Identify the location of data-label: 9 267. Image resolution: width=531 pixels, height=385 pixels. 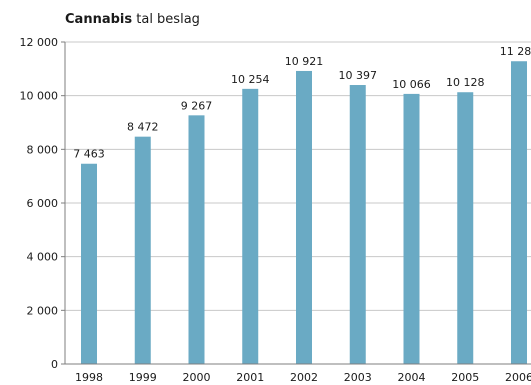
(197, 105).